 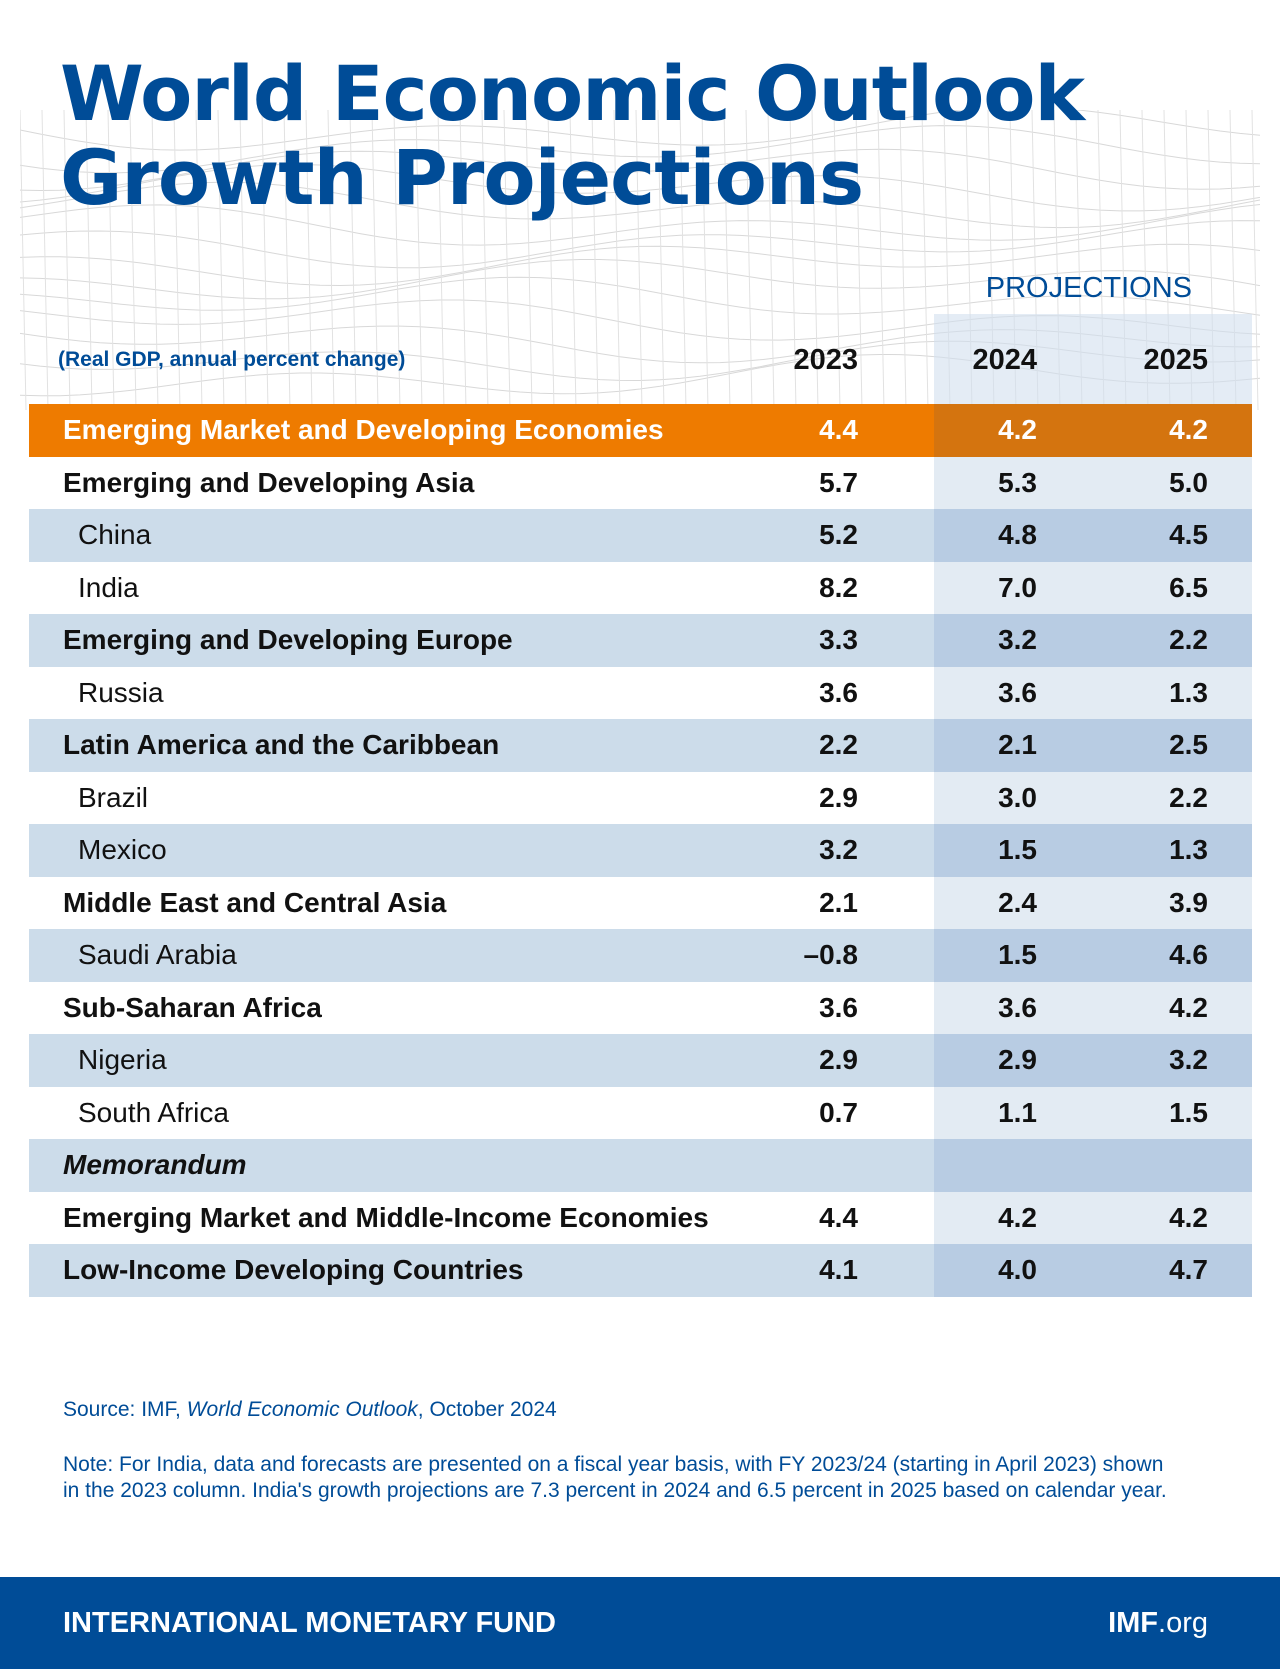 I want to click on row-label: Latin America and the Caribbean, so click(x=281, y=745).